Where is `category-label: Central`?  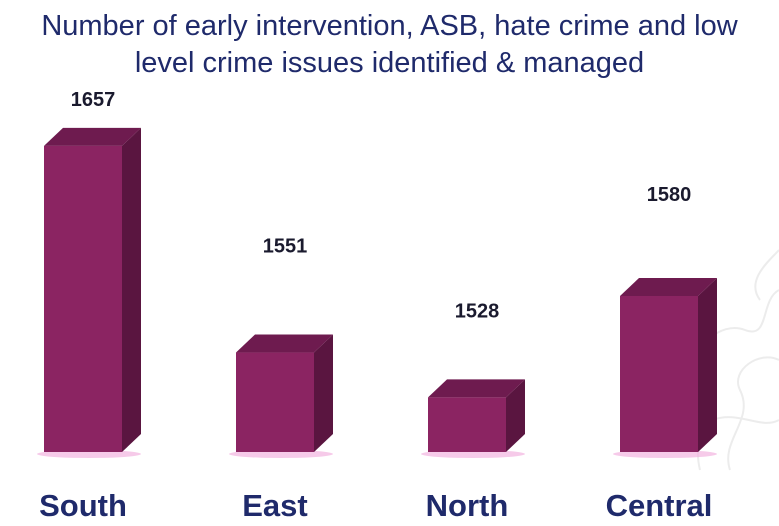 category-label: Central is located at coordinates (659, 505).